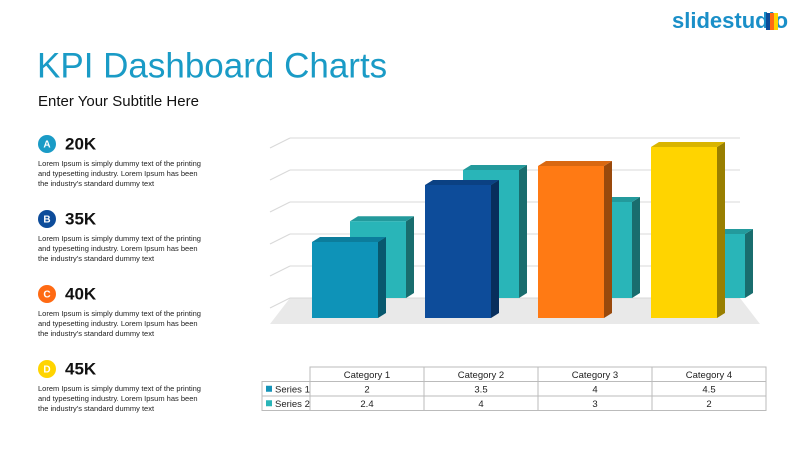 This screenshot has height=455, width=800. I want to click on badge-letter: A, so click(46, 145).